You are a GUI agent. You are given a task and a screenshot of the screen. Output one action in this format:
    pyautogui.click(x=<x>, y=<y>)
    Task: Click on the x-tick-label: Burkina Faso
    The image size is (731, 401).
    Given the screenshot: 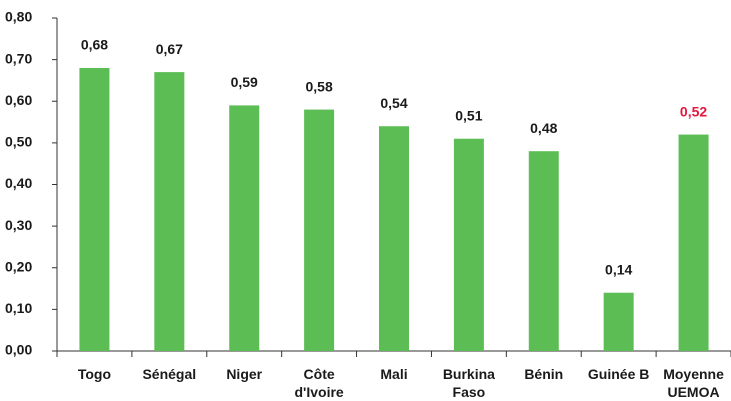 What is the action you would take?
    pyautogui.click(x=468, y=383)
    